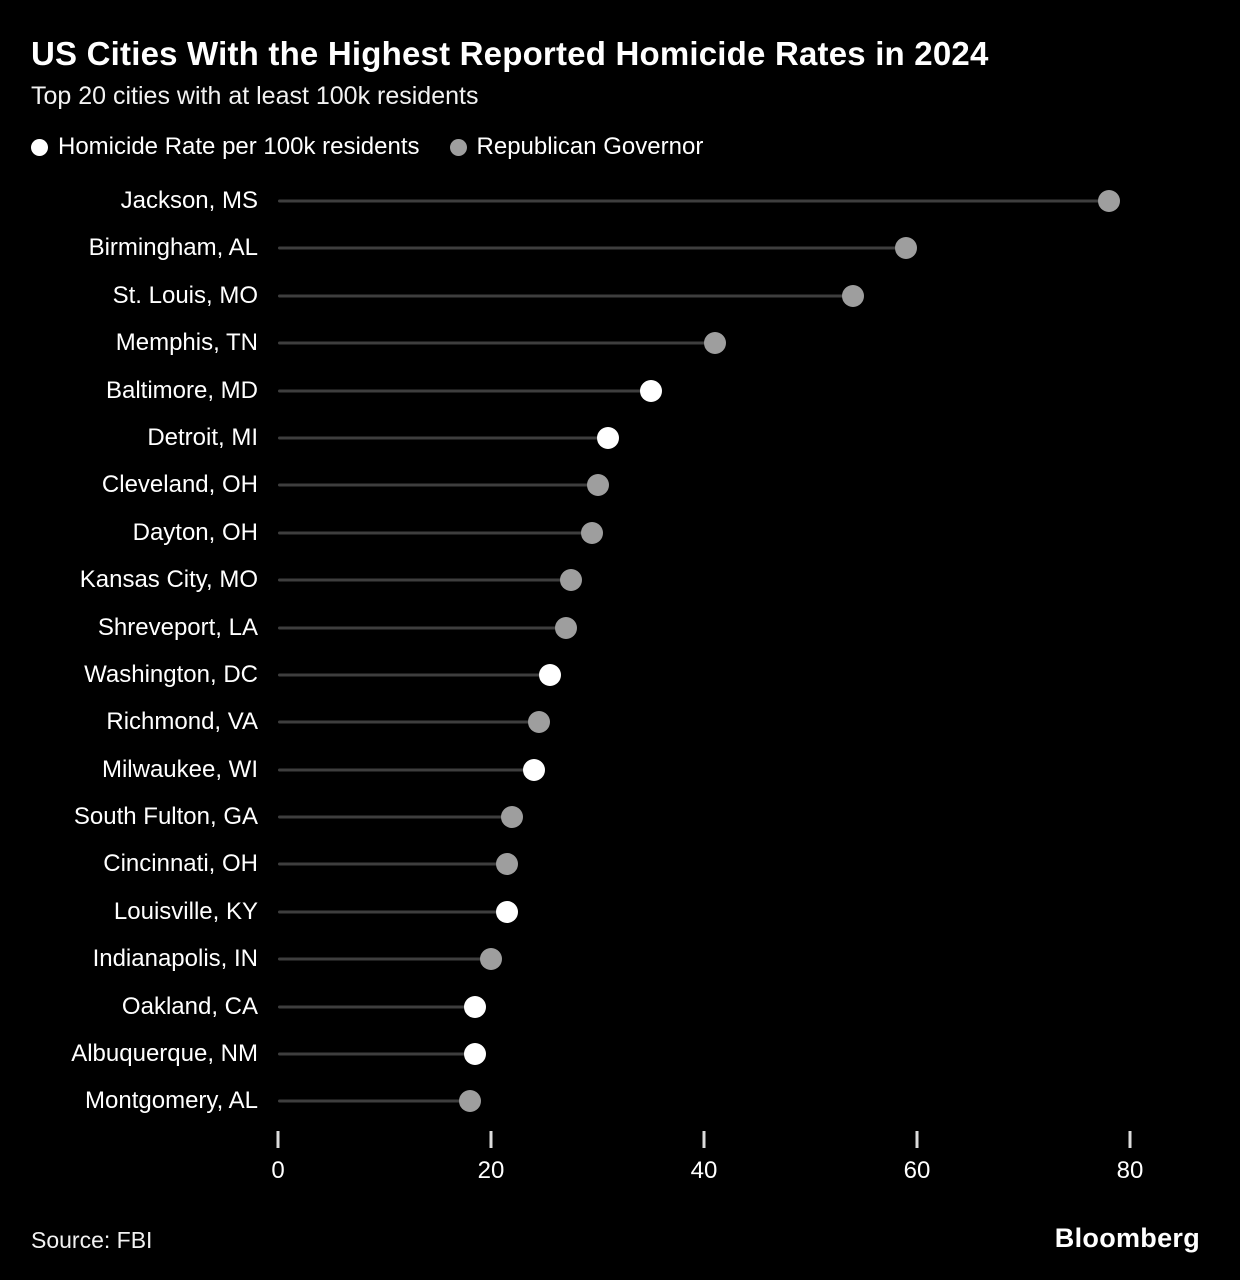 The height and width of the screenshot is (1280, 1240). What do you see at coordinates (195, 532) in the screenshot?
I see `city-label: Dayton, OH` at bounding box center [195, 532].